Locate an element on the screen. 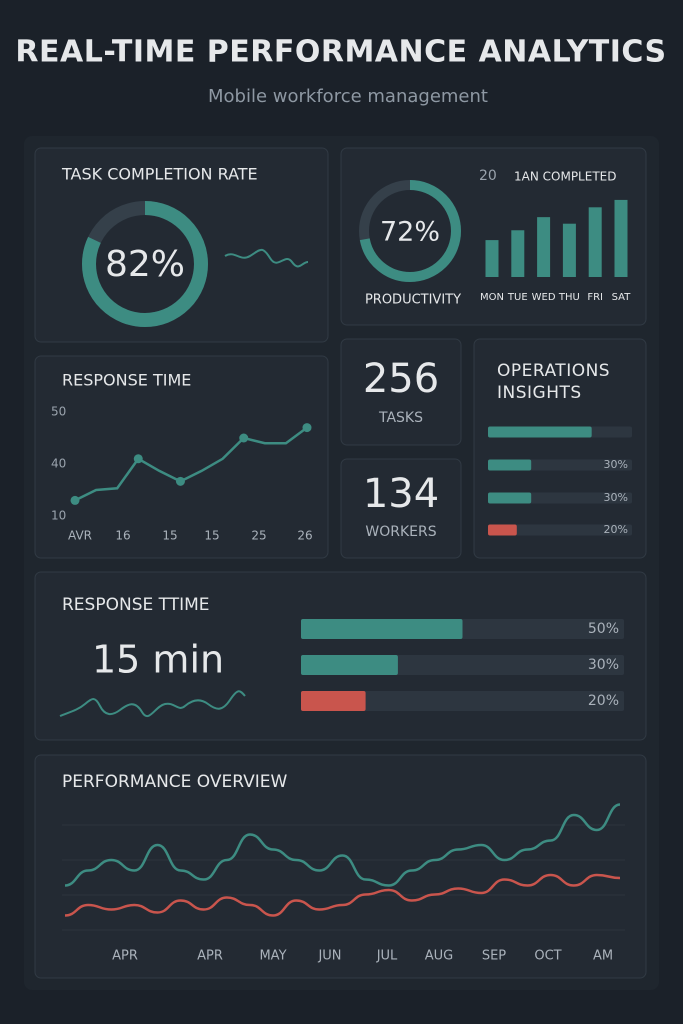 Image resolution: width=683 pixels, height=1024 pixels. x-tick-label: JUL is located at coordinates (387, 956).